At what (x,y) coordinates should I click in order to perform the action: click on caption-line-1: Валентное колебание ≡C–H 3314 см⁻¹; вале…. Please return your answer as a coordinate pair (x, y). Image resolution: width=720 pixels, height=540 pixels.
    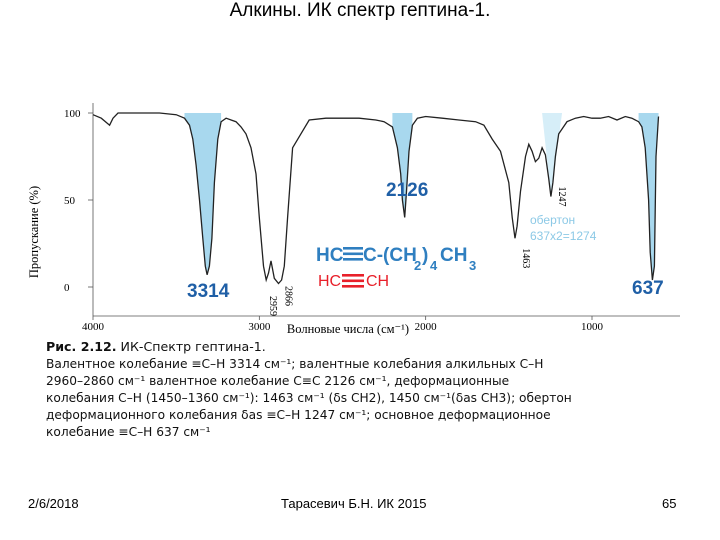
    Looking at the image, I should click on (295, 364).